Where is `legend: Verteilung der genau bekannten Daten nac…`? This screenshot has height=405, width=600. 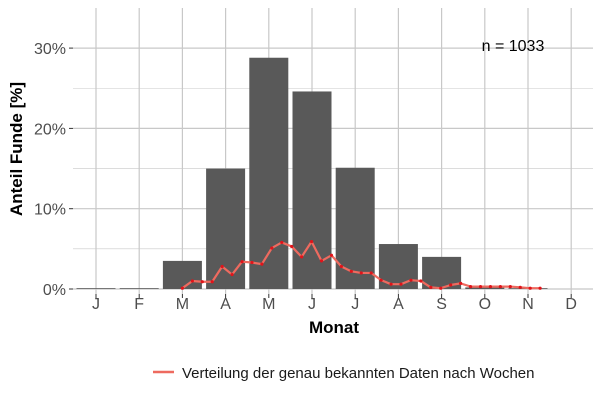 legend: Verteilung der genau bekannten Daten nac… is located at coordinates (344, 373).